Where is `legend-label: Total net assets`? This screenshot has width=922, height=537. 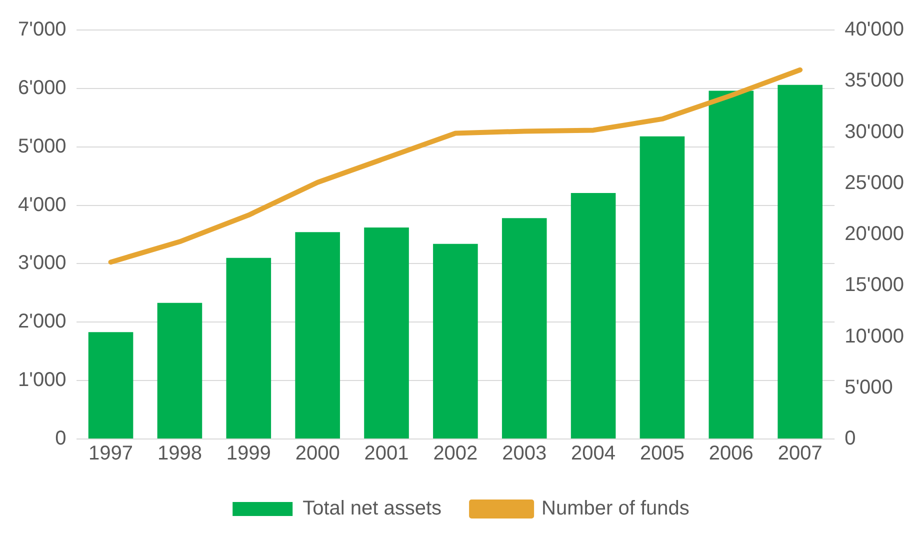
legend-label: Total net assets is located at coordinates (372, 509).